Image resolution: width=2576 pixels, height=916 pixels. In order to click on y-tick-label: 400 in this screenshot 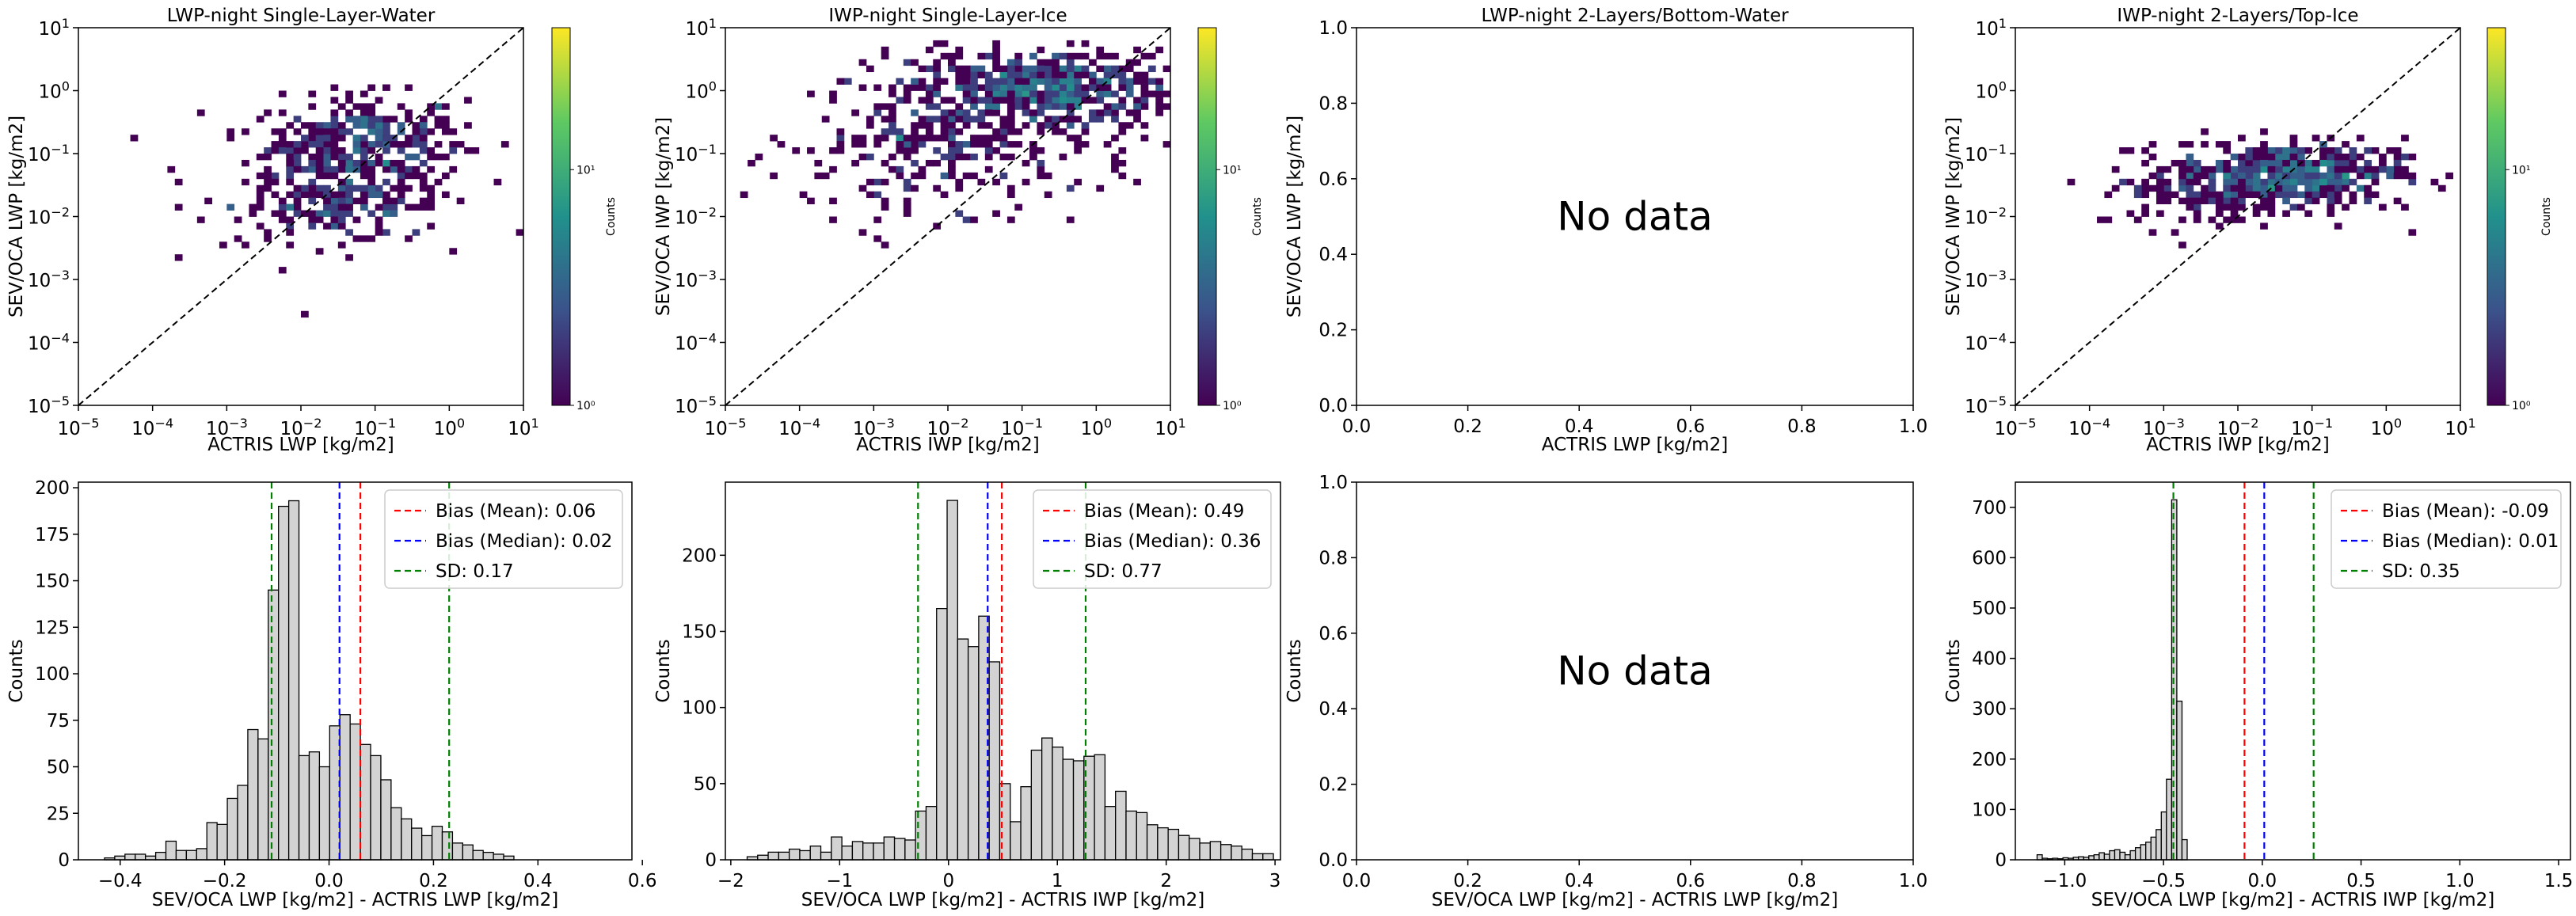, I will do `click(1989, 659)`.